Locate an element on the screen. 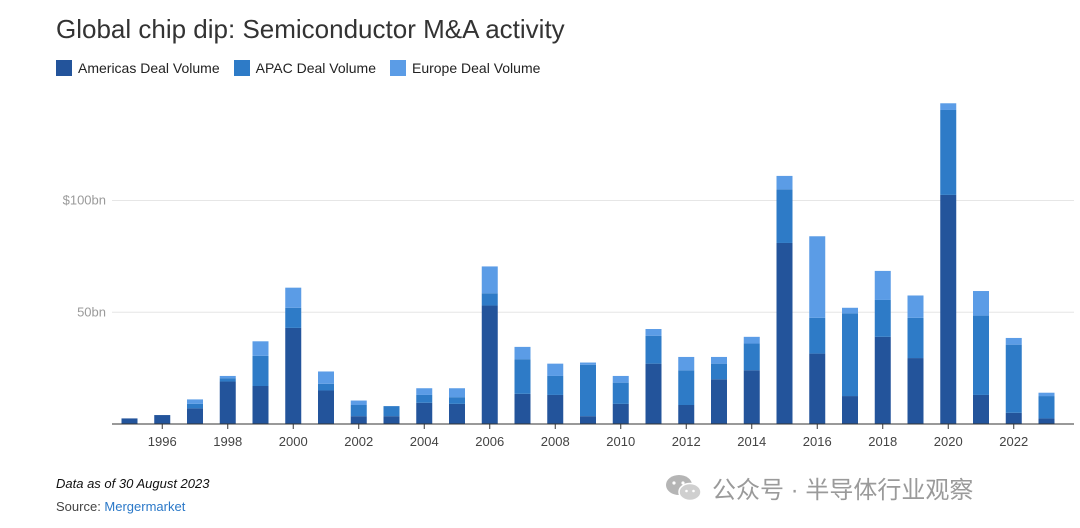 The image size is (1080, 528). x-tick-label: 2004 is located at coordinates (424, 441).